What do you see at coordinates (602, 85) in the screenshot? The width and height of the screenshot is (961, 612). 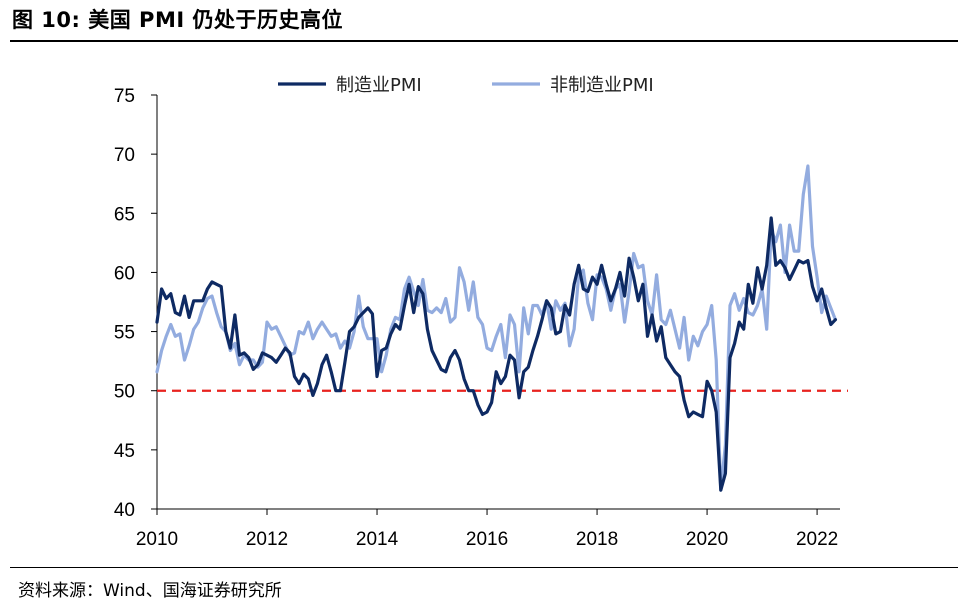 I see `legend-label-non-manufacturing: 非制造业PMI` at bounding box center [602, 85].